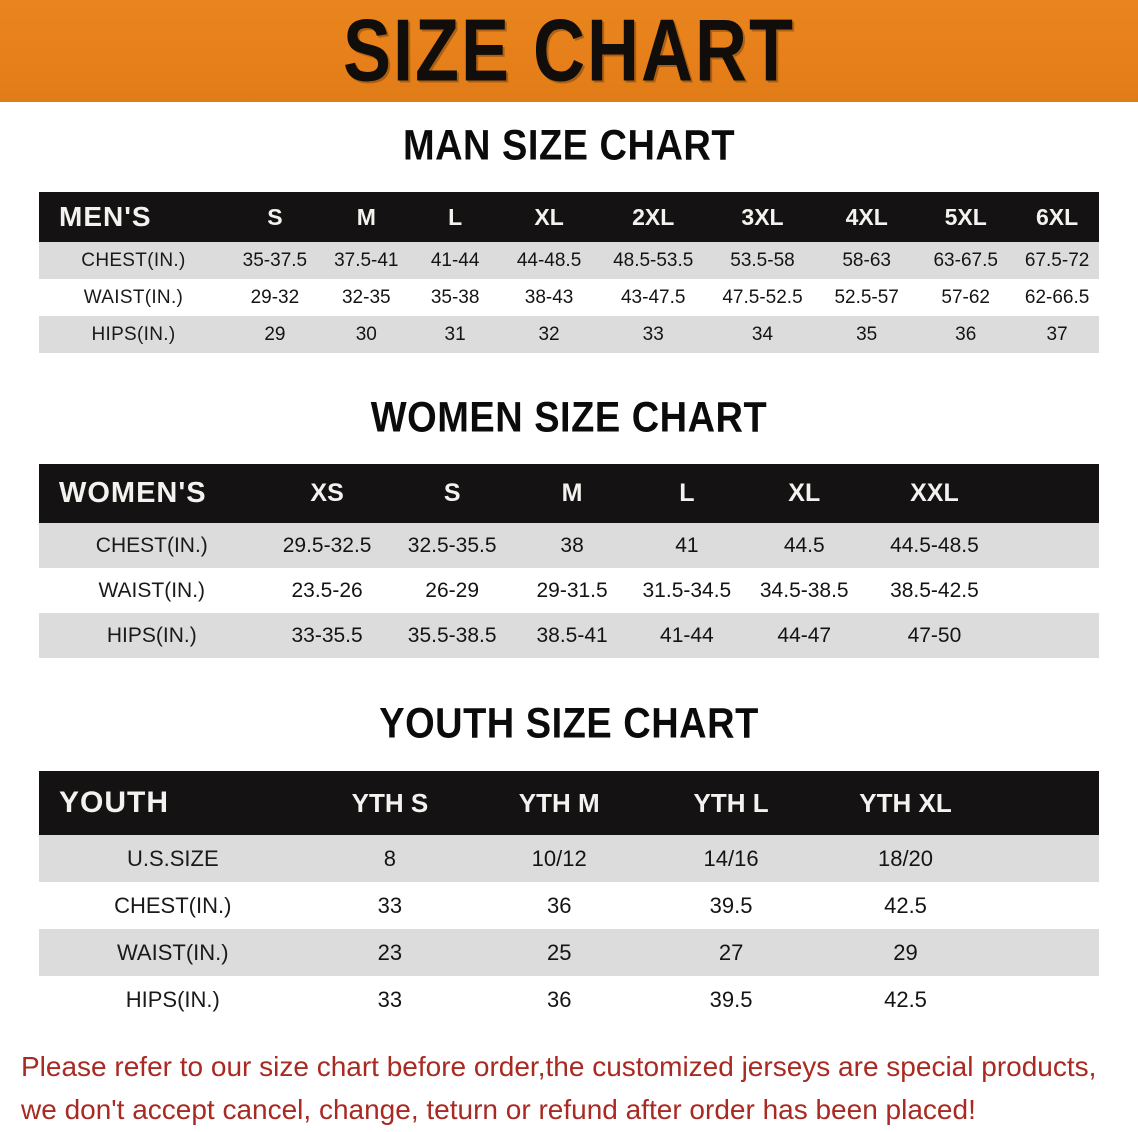  I want to click on women-cell-0-0: 29.5-32.5, so click(327, 545).